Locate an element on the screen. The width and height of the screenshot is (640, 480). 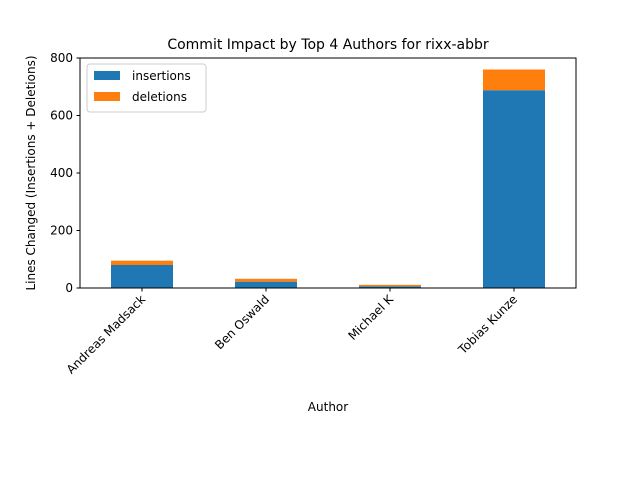
legend-label-insertions: insertions is located at coordinates (161, 76).